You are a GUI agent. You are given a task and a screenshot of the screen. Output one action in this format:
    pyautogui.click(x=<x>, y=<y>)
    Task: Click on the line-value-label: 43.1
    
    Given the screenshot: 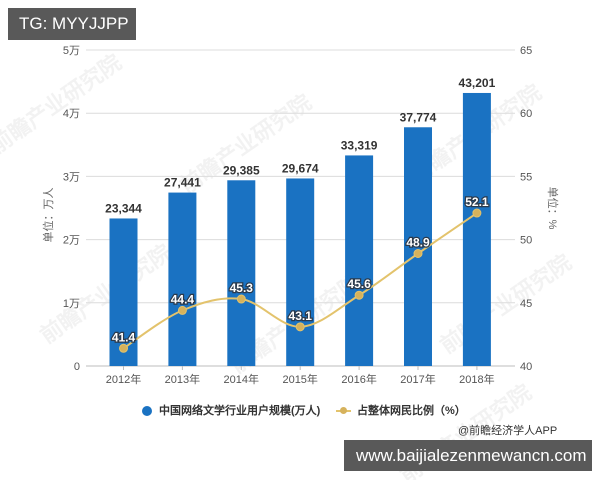 What is the action you would take?
    pyautogui.click(x=301, y=316)
    